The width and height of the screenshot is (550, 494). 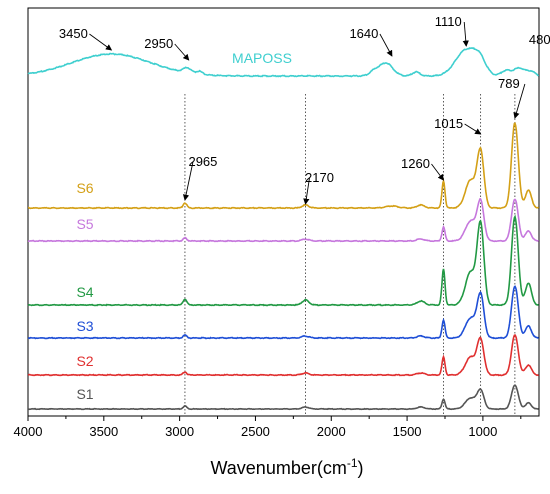 What do you see at coordinates (179, 431) in the screenshot?
I see `x-tick-label-3000: 3000` at bounding box center [179, 431].